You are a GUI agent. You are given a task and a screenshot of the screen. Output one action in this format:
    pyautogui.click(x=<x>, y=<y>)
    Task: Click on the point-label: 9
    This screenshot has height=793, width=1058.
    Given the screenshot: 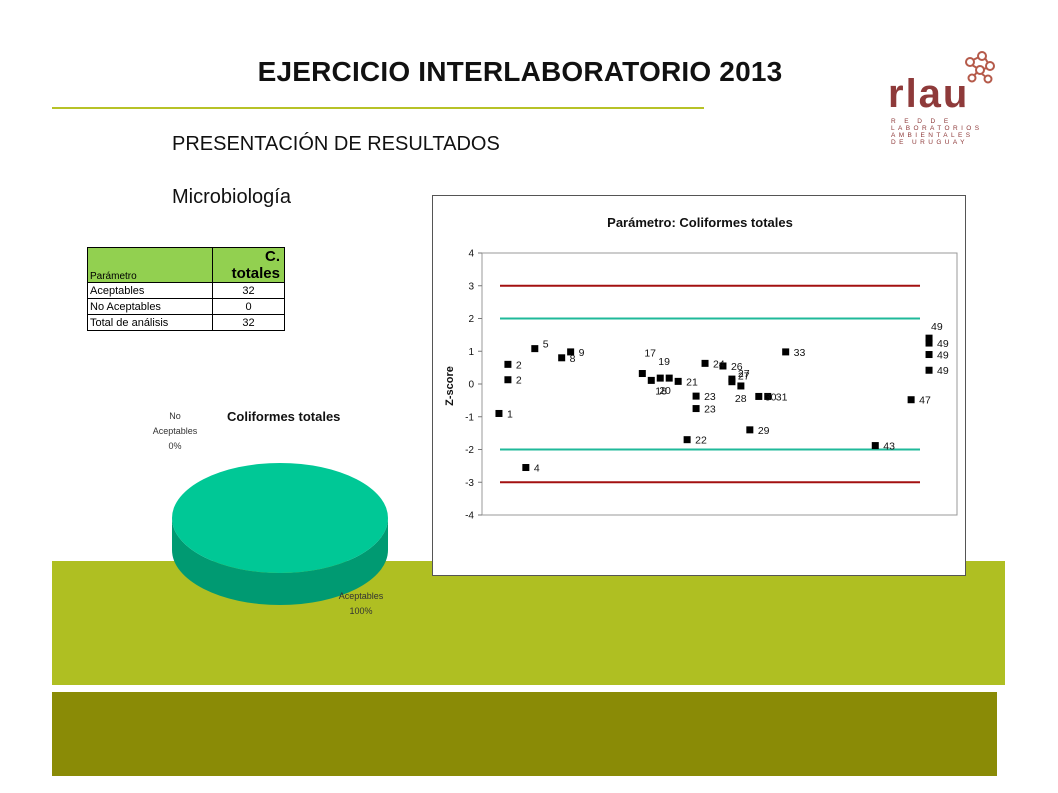 What is the action you would take?
    pyautogui.click(x=582, y=353)
    